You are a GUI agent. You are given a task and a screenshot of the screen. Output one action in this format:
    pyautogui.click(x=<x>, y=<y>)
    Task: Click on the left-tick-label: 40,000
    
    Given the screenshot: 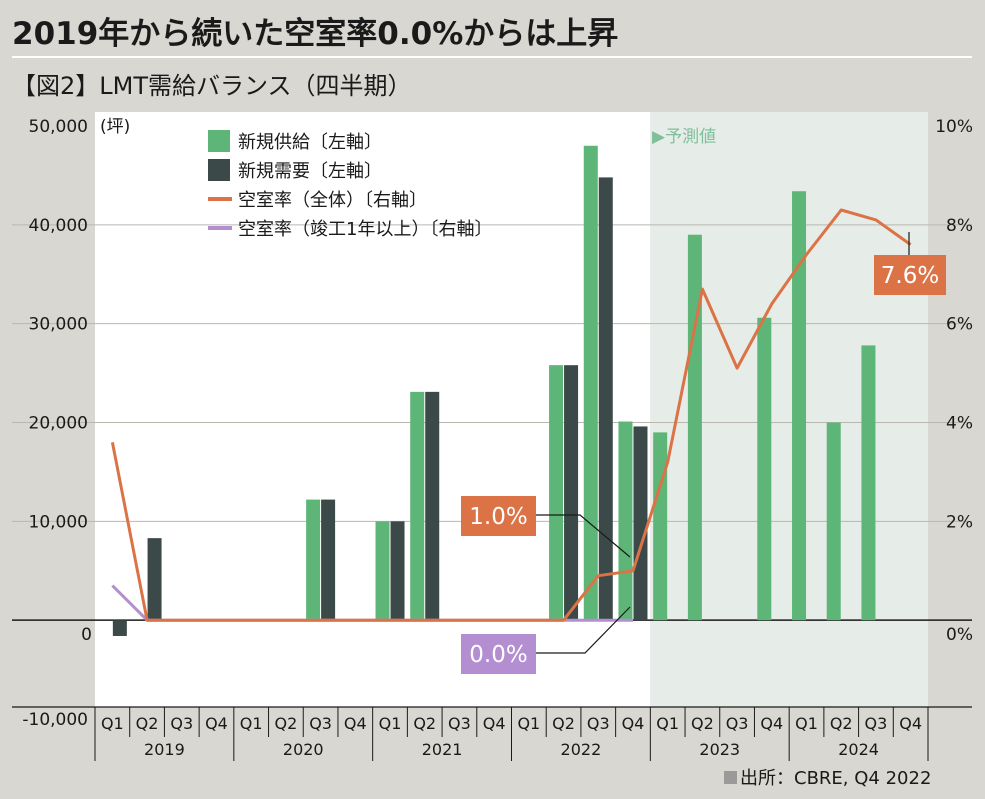 What is the action you would take?
    pyautogui.click(x=58, y=226)
    